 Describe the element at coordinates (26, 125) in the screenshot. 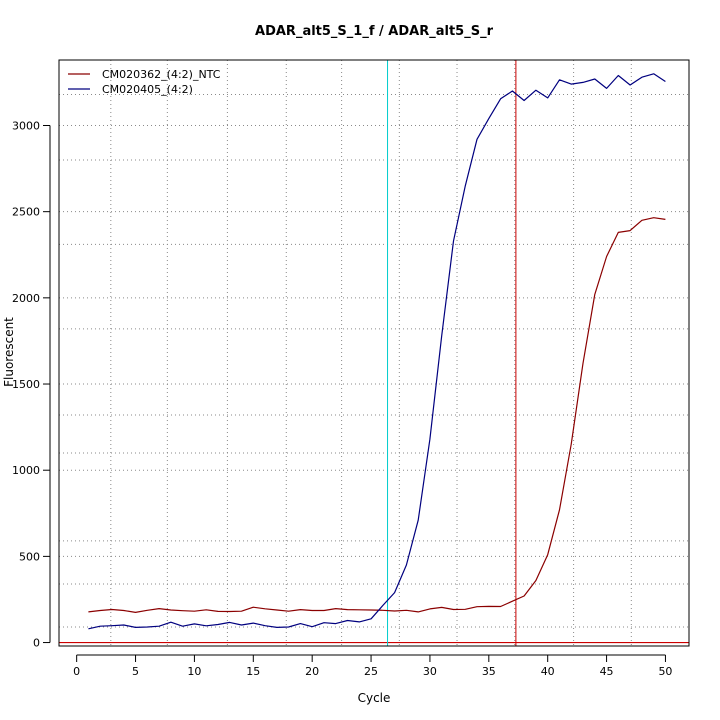

I see `y-tick-label: 3000` at that location.